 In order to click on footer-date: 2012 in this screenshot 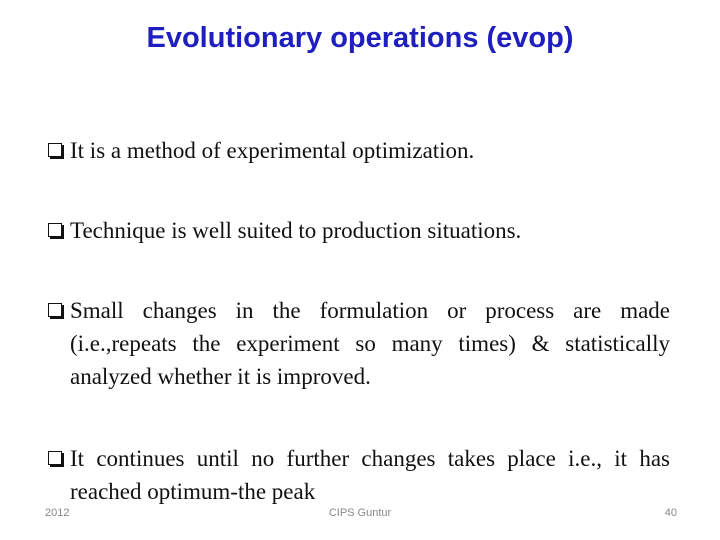, I will do `click(57, 513)`.